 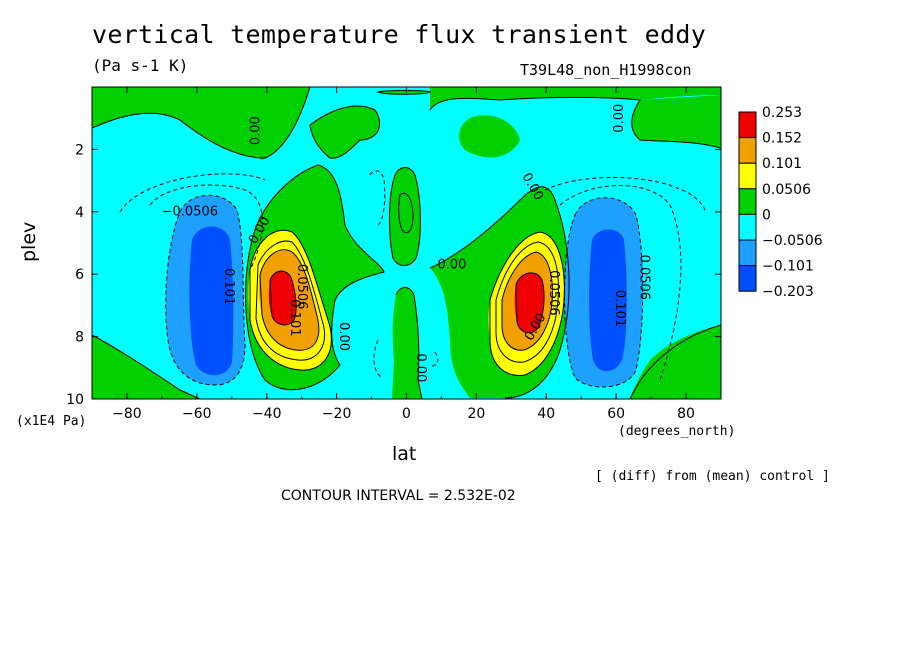 What do you see at coordinates (345, 132) in the screenshot?
I see `fill-positive-top-center` at bounding box center [345, 132].